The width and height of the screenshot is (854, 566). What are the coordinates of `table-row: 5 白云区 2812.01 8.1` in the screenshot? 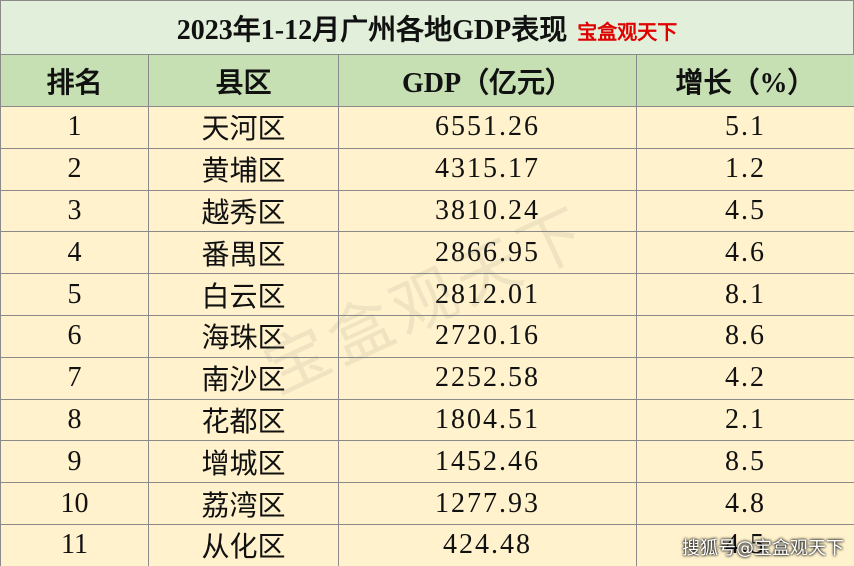 It's located at (427, 294).